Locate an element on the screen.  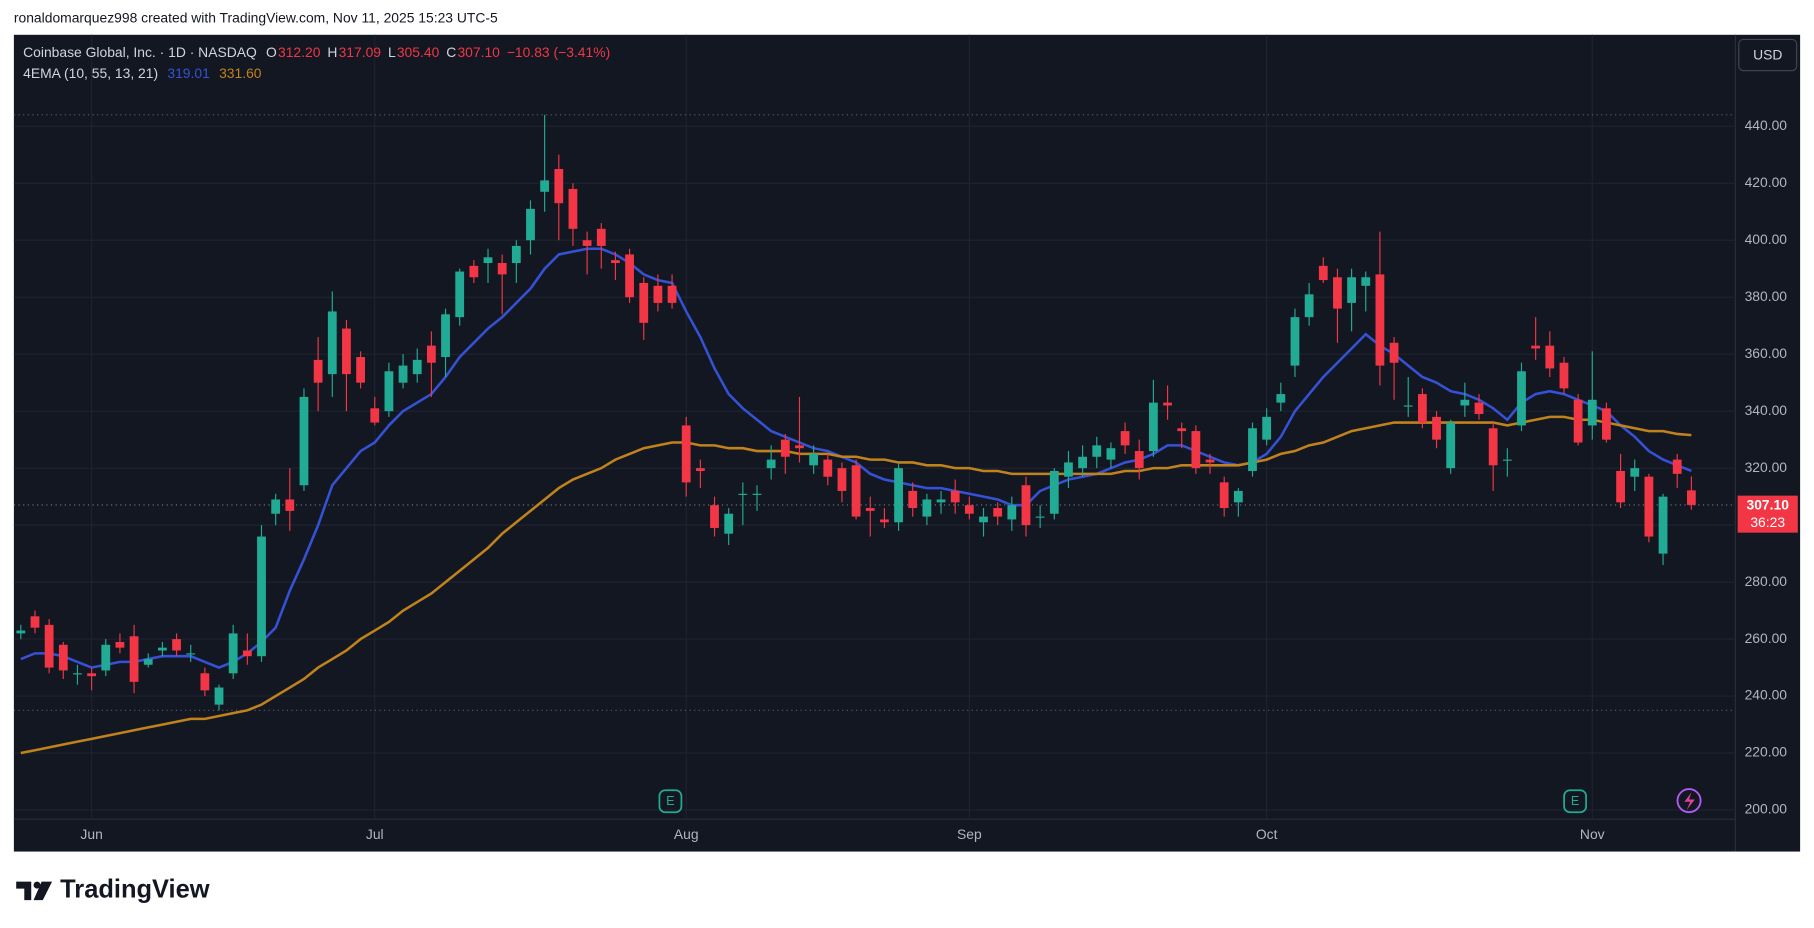
ohlc-value: 305.40 is located at coordinates (418, 52).